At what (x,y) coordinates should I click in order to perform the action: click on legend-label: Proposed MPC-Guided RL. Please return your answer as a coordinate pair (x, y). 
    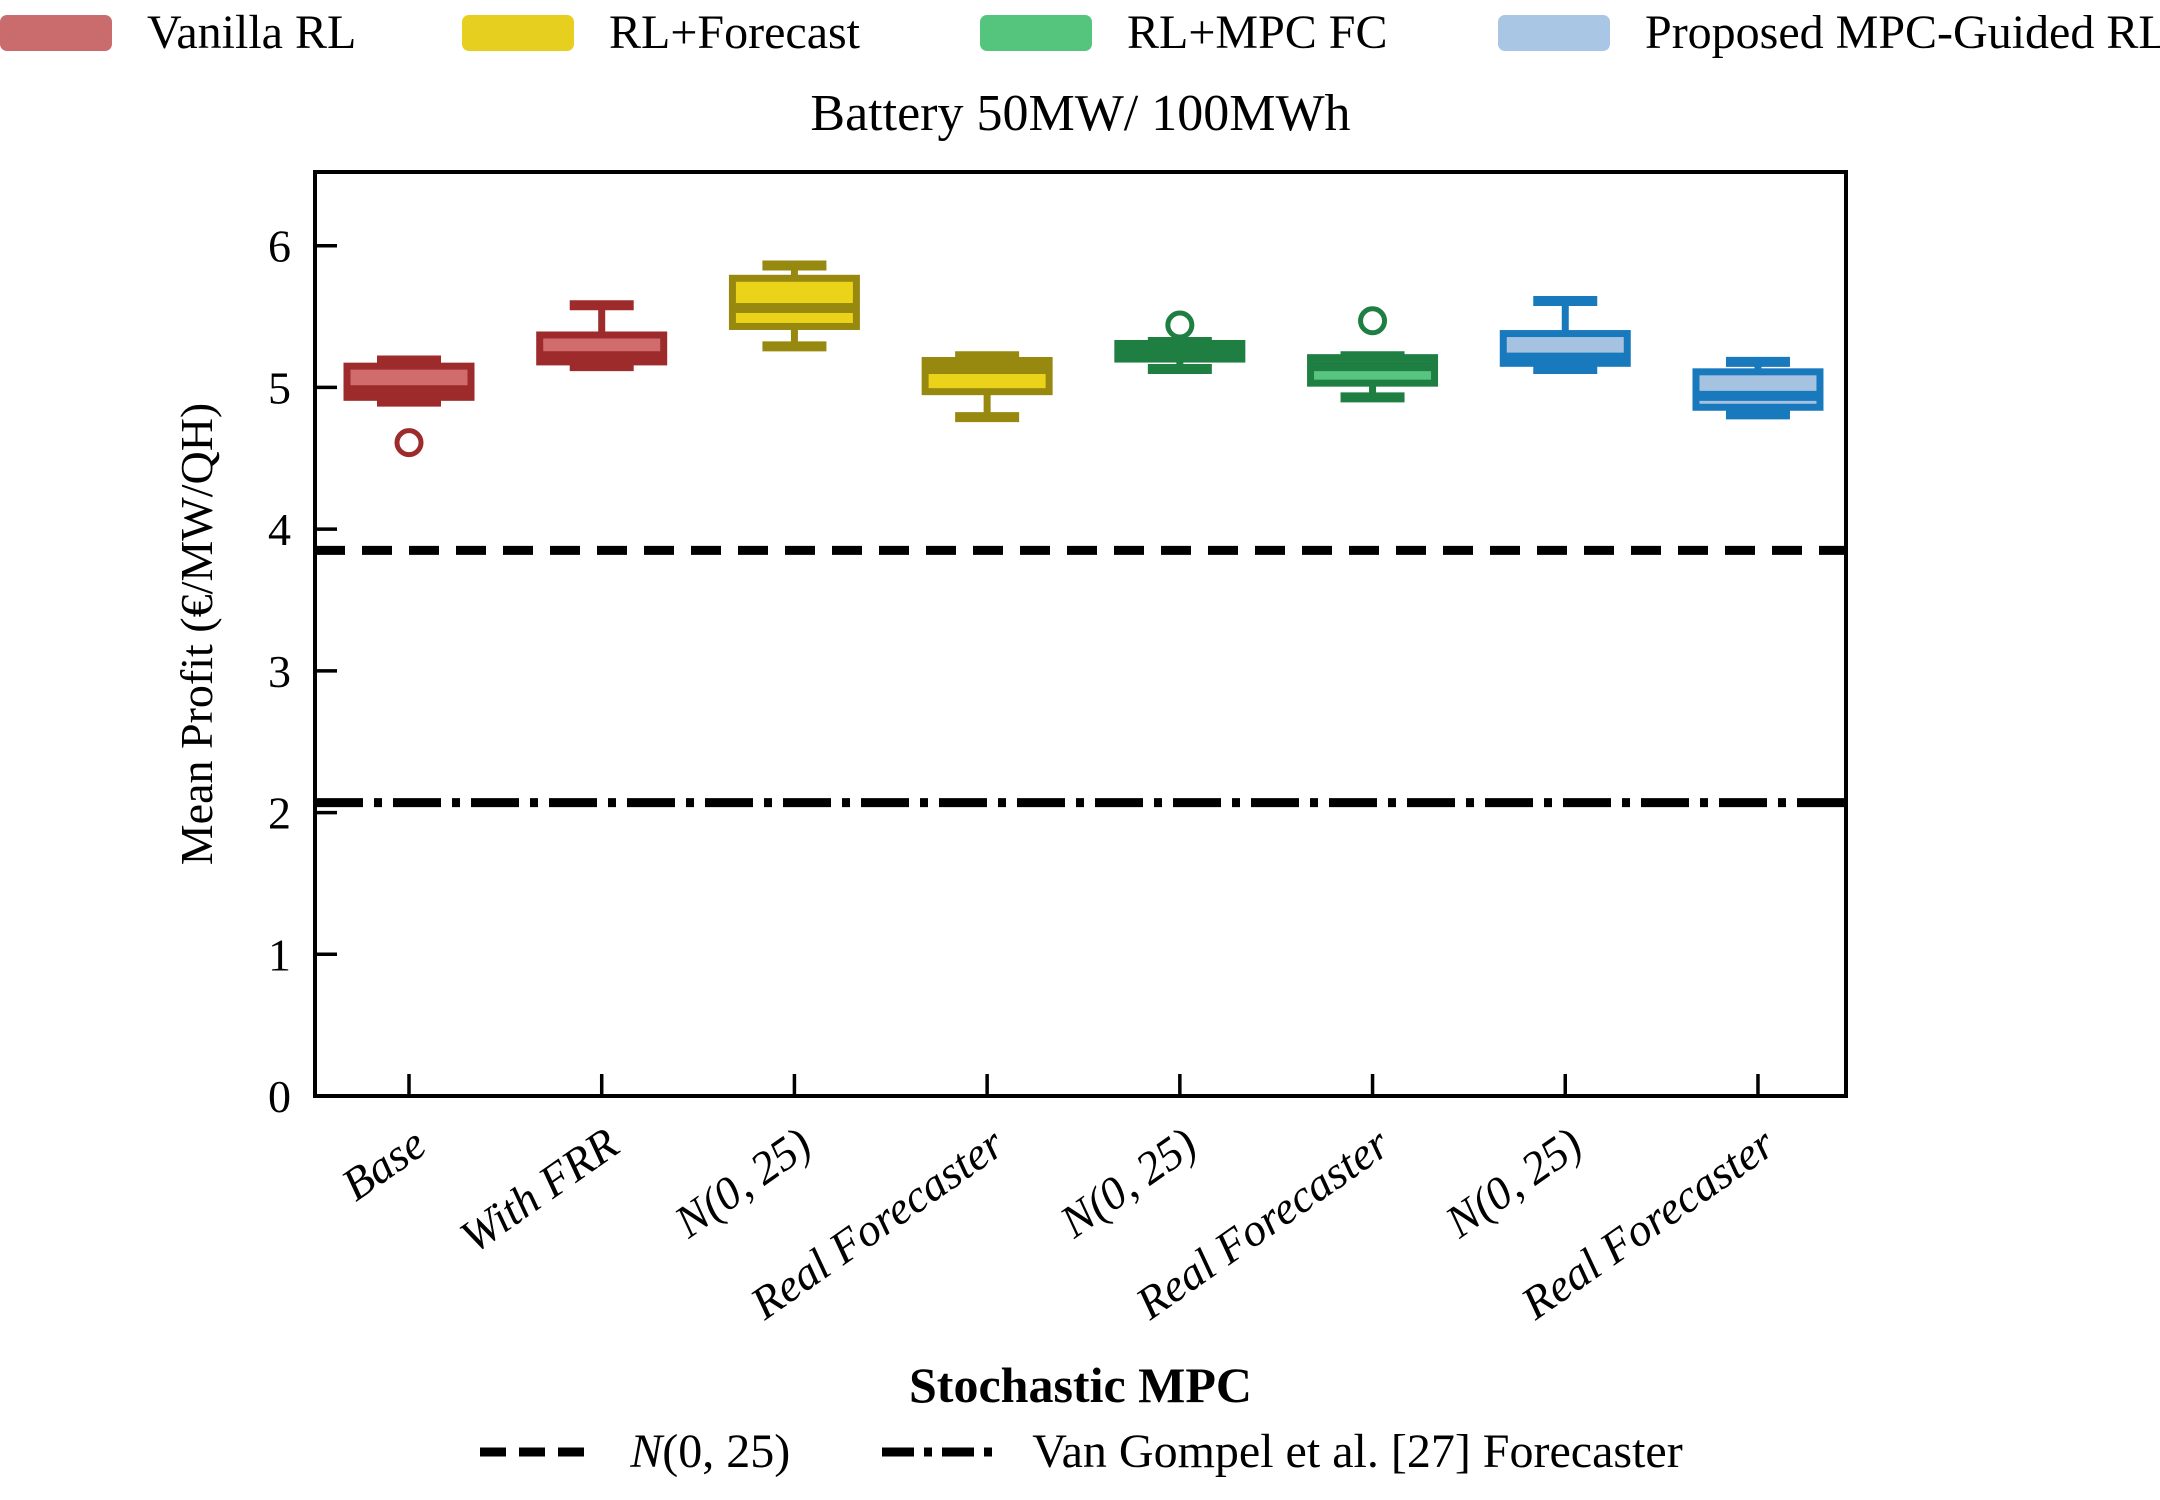
    Looking at the image, I should click on (1902, 32).